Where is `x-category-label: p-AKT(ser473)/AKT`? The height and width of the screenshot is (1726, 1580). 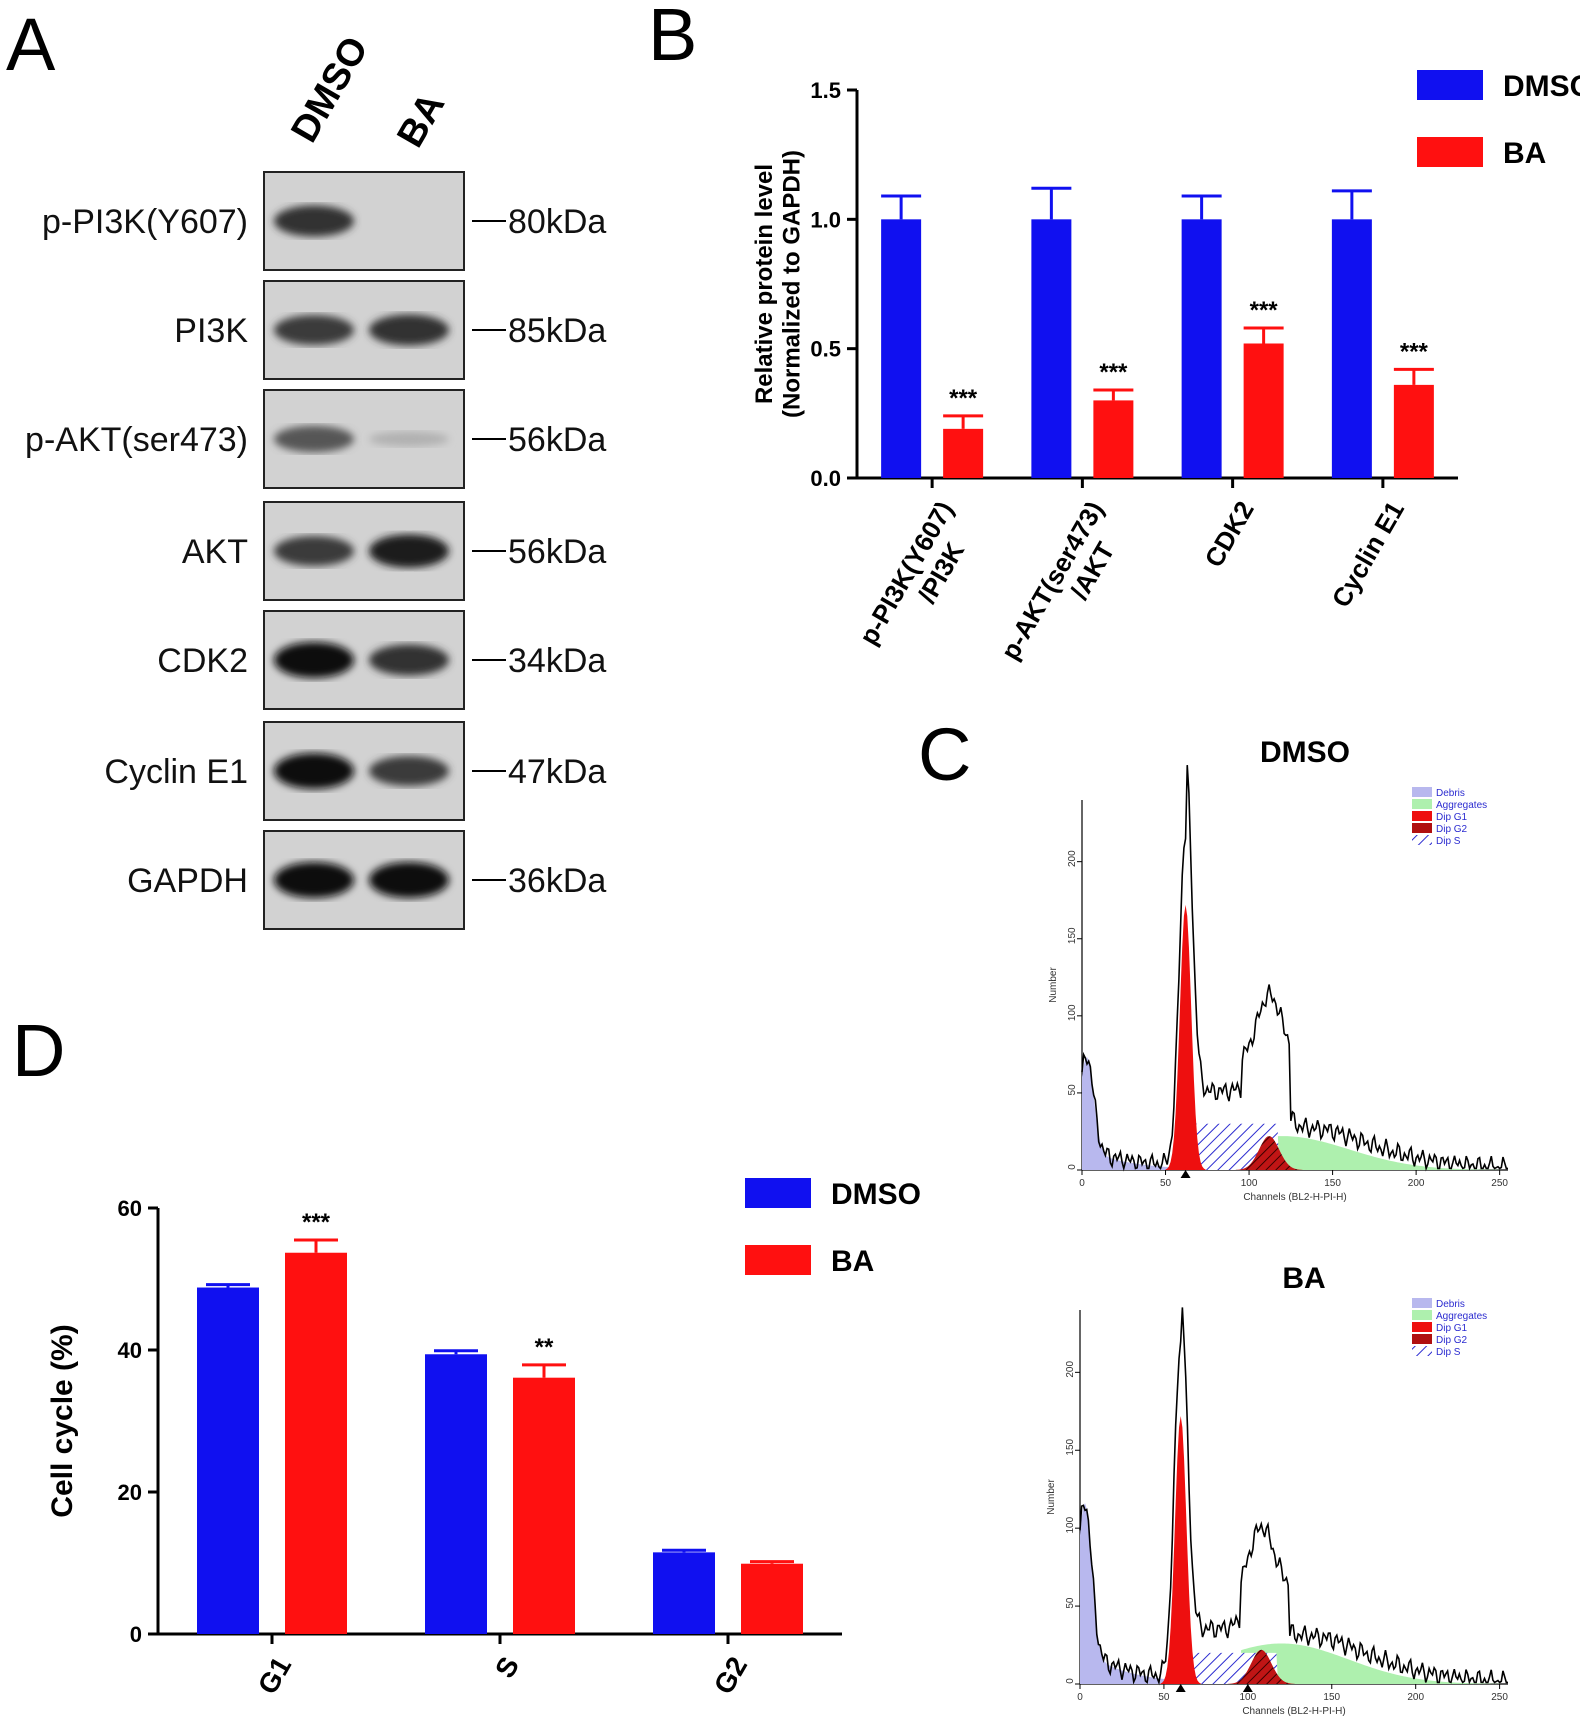 x-category-label: p-AKT(ser473)/AKT is located at coordinates (1065, 588).